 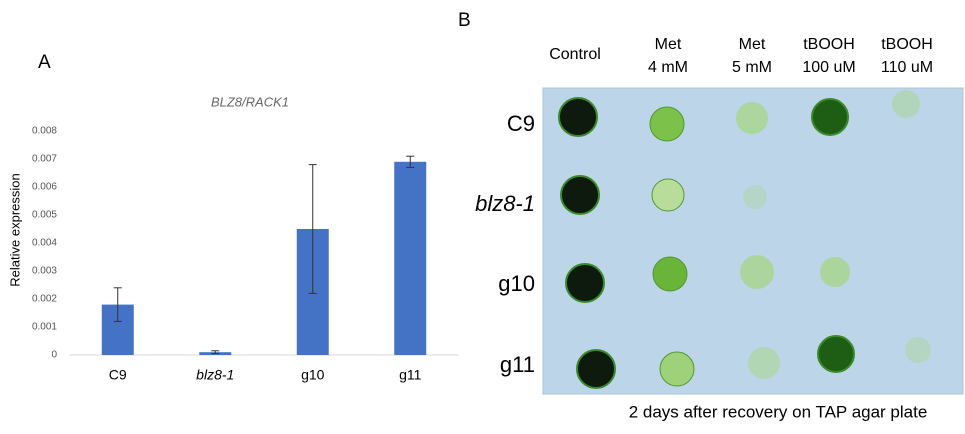 What do you see at coordinates (464, 20) in the screenshot?
I see `panel-label: B` at bounding box center [464, 20].